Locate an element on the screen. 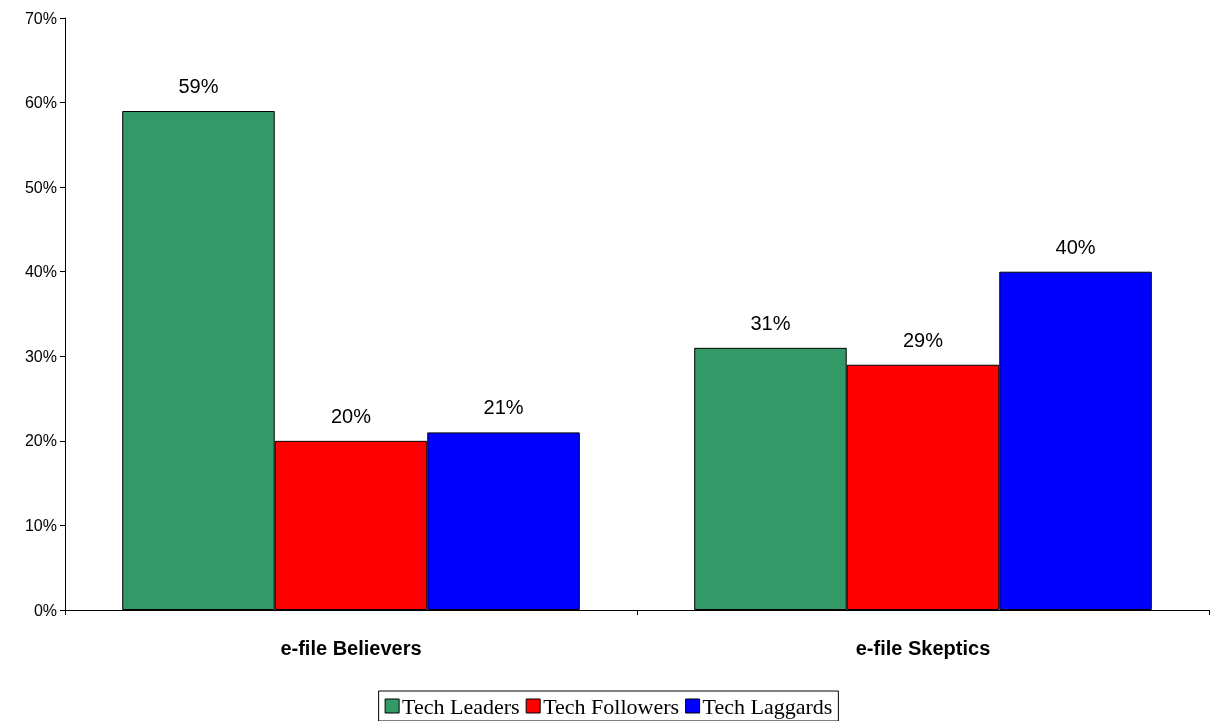  legend-label: Tech Followers is located at coordinates (611, 706).